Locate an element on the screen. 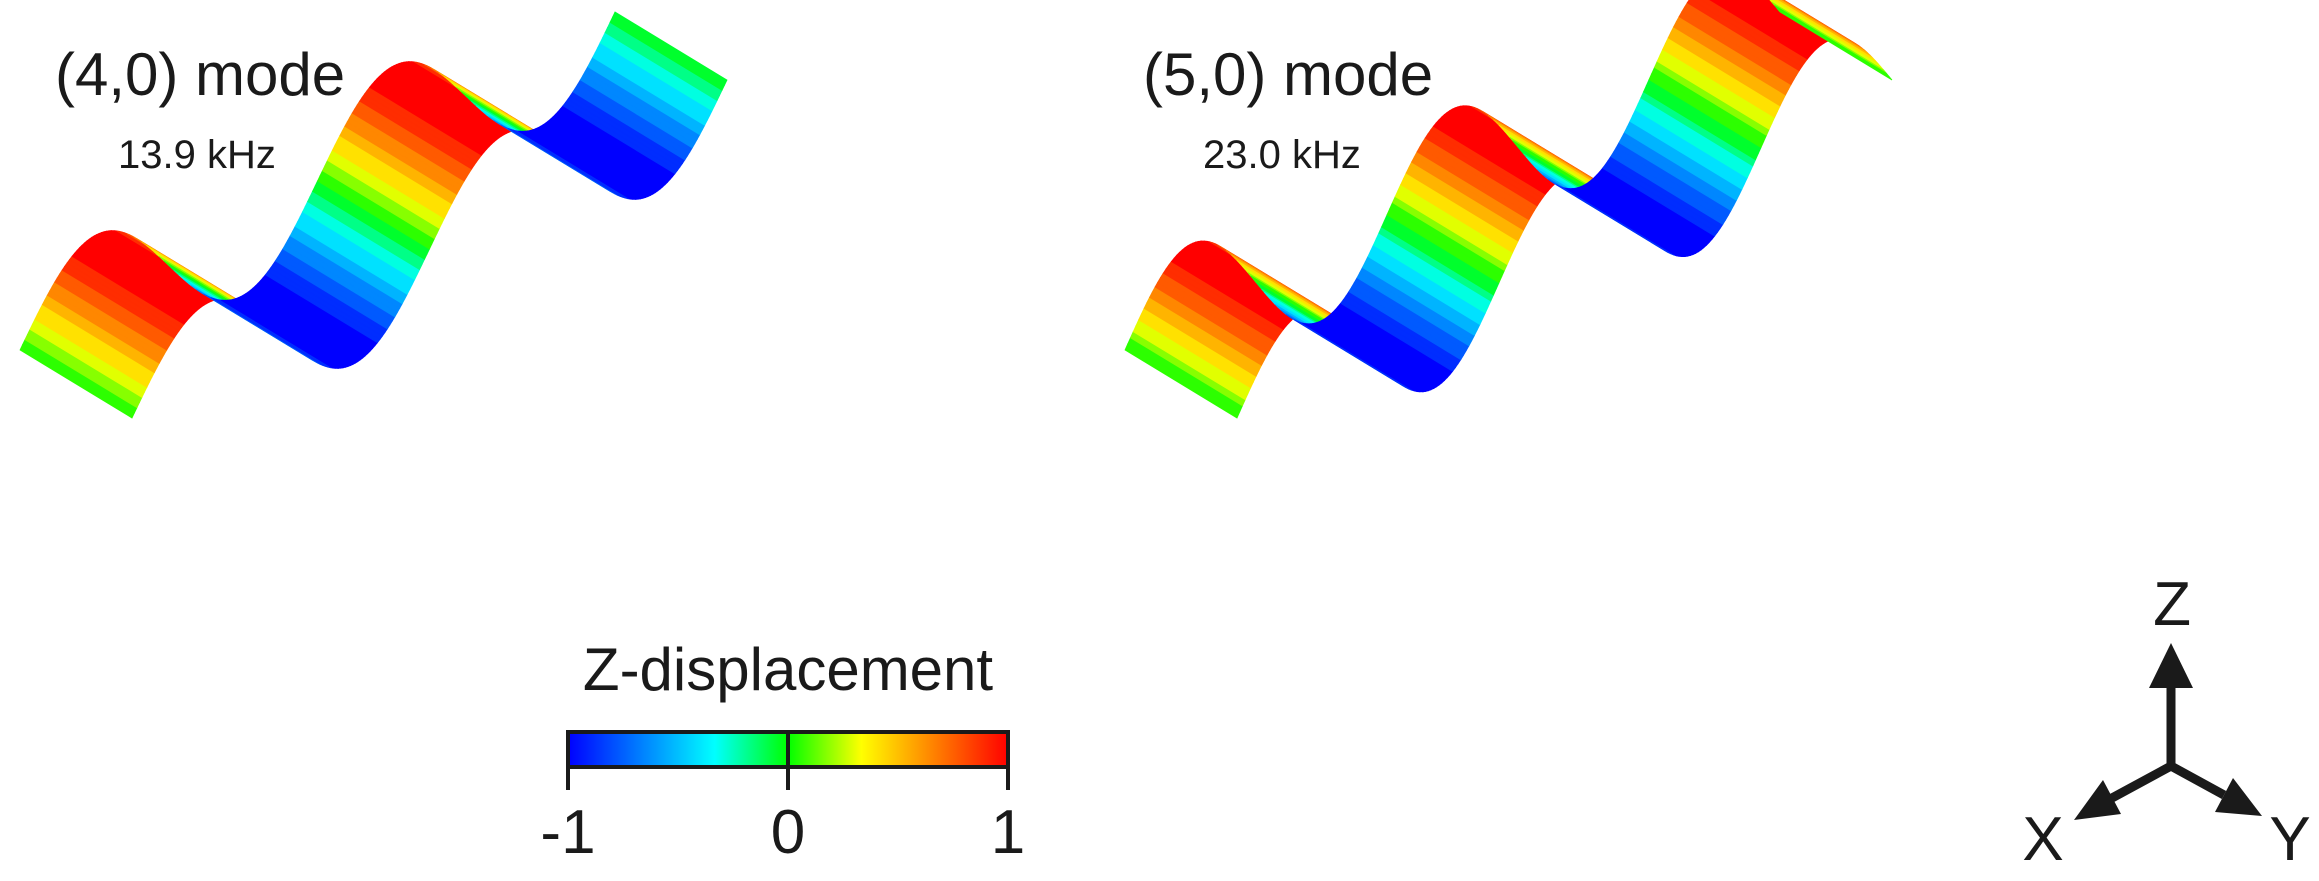 Image resolution: width=2319 pixels, height=881 pixels. y-axis-label: Y is located at coordinates (2289, 839).